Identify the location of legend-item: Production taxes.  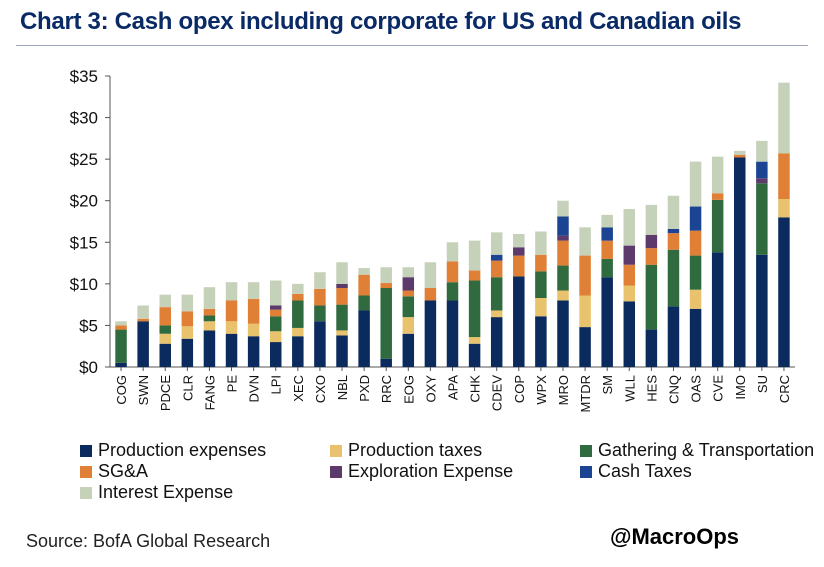
(406, 450).